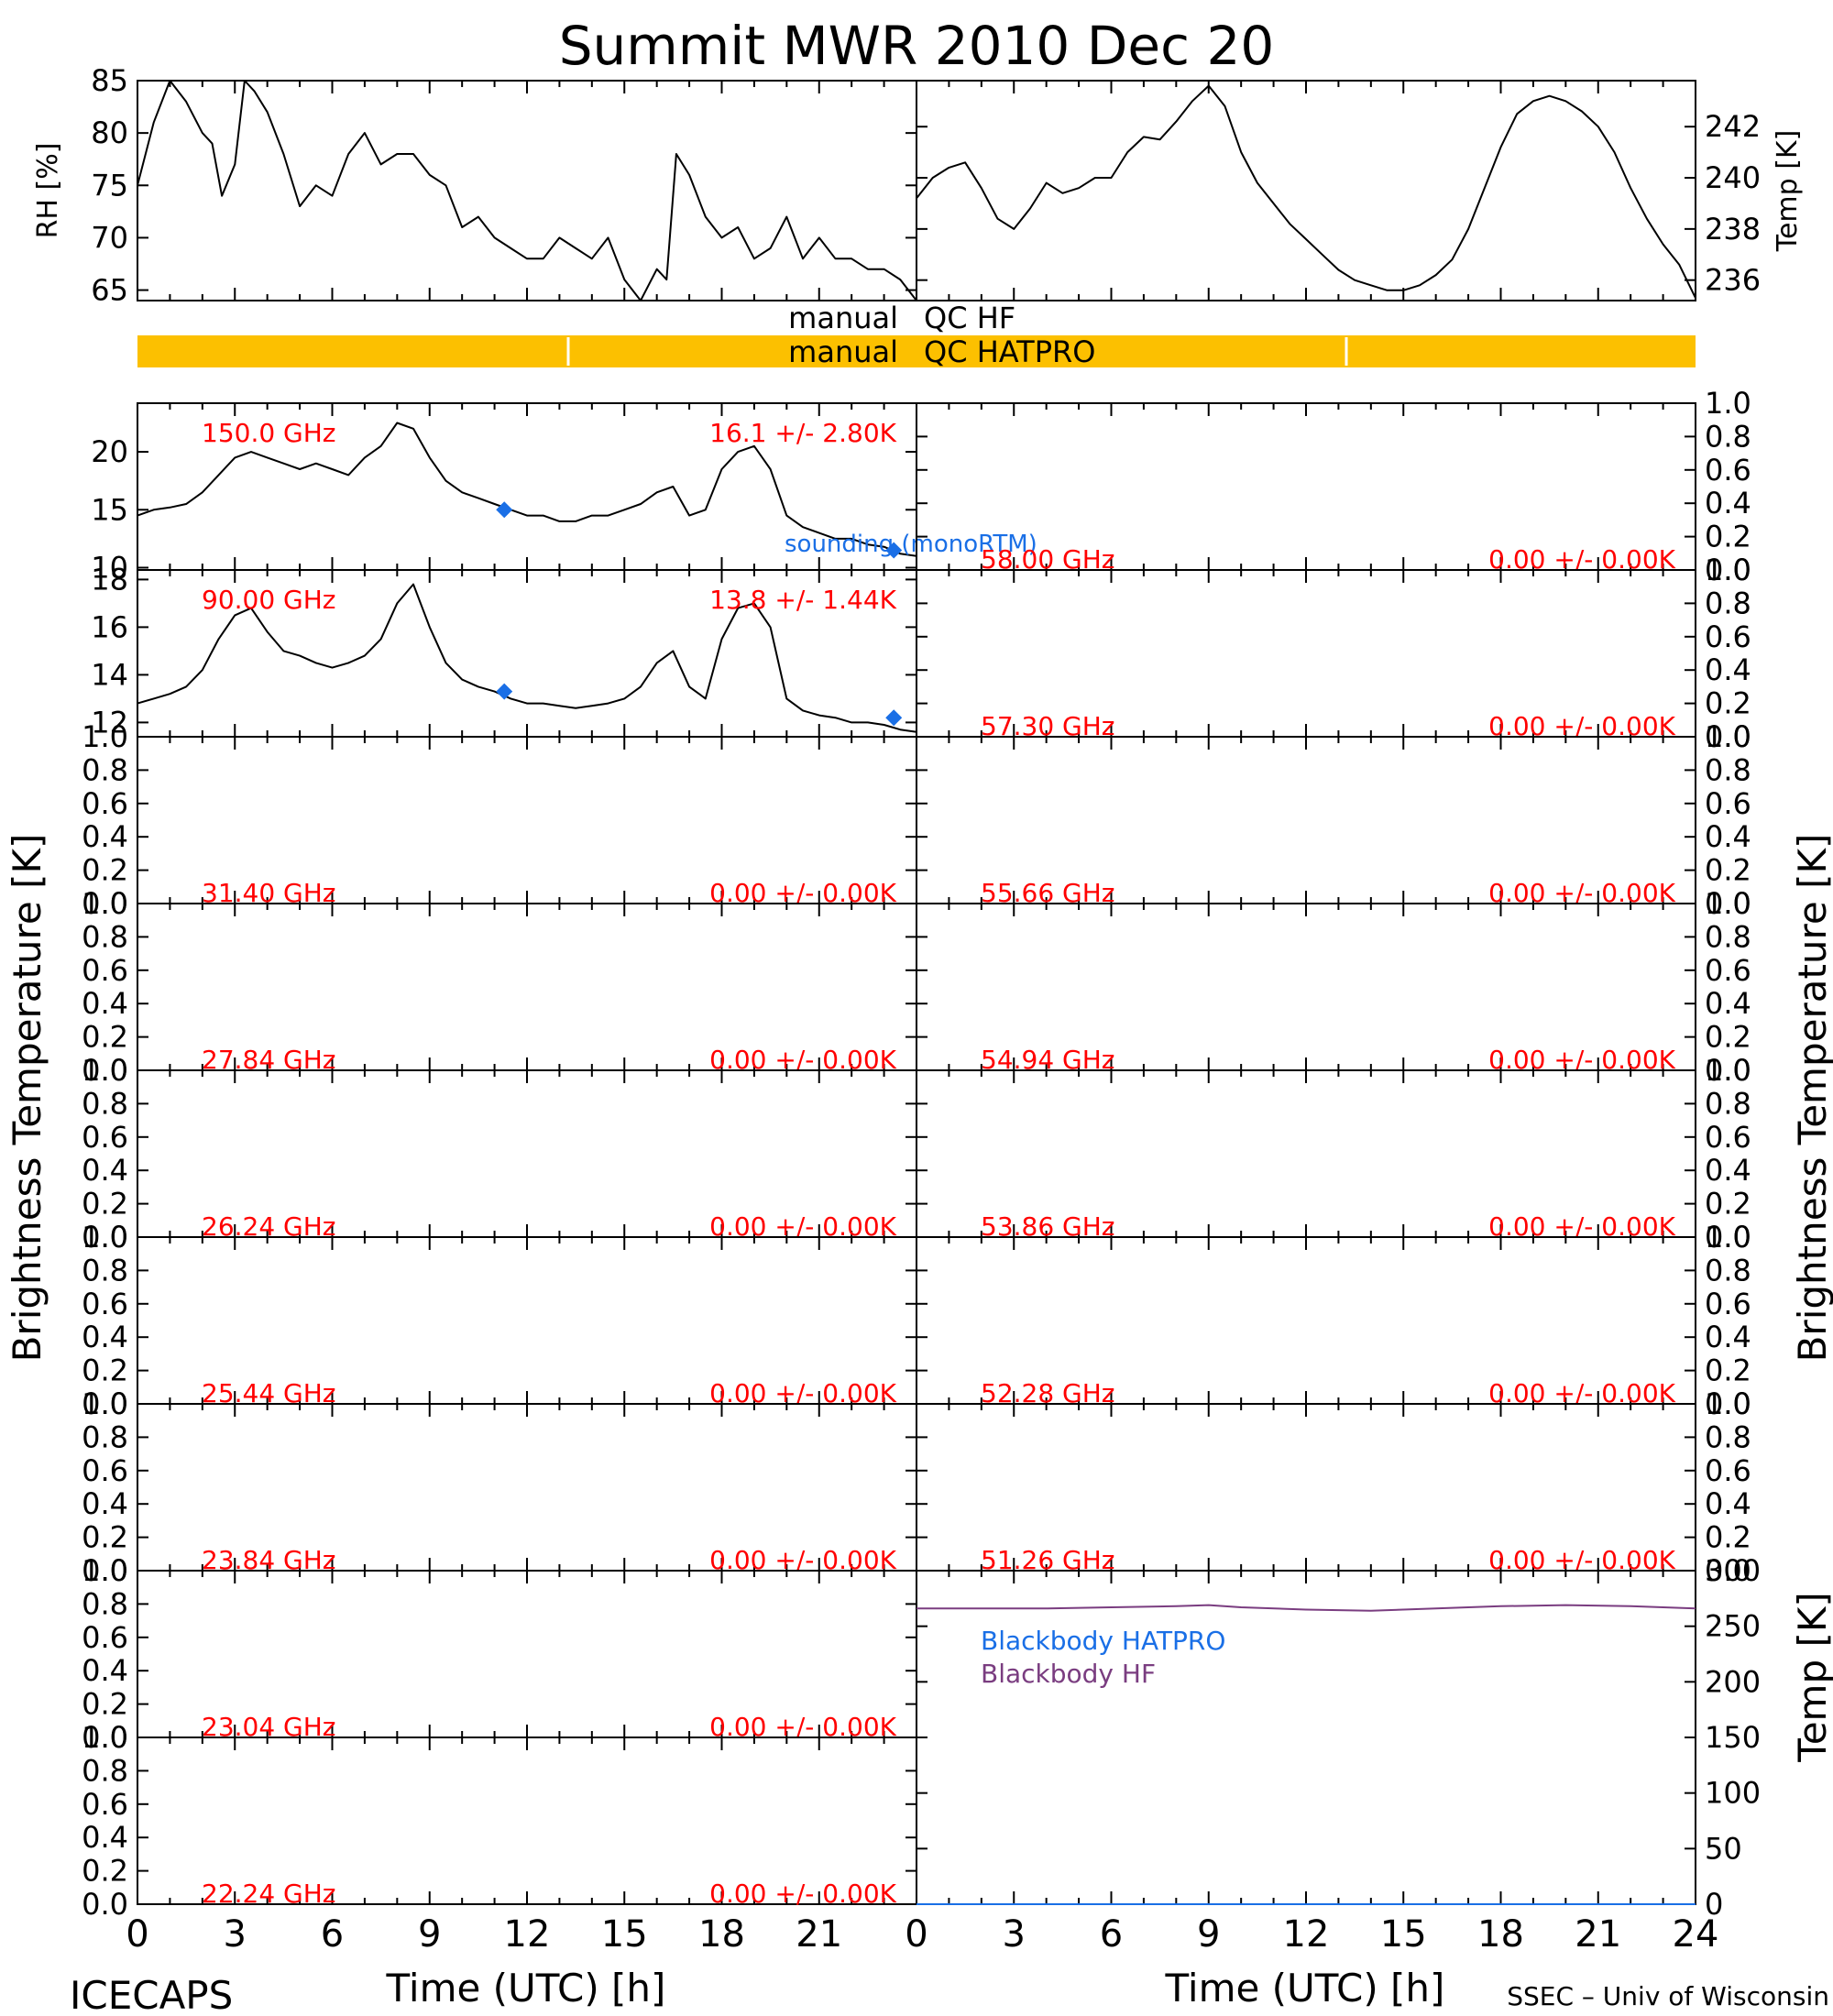 The width and height of the screenshot is (1833, 2016). Describe the element at coordinates (1733, 177) in the screenshot. I see `y-tick-label: 240` at that location.